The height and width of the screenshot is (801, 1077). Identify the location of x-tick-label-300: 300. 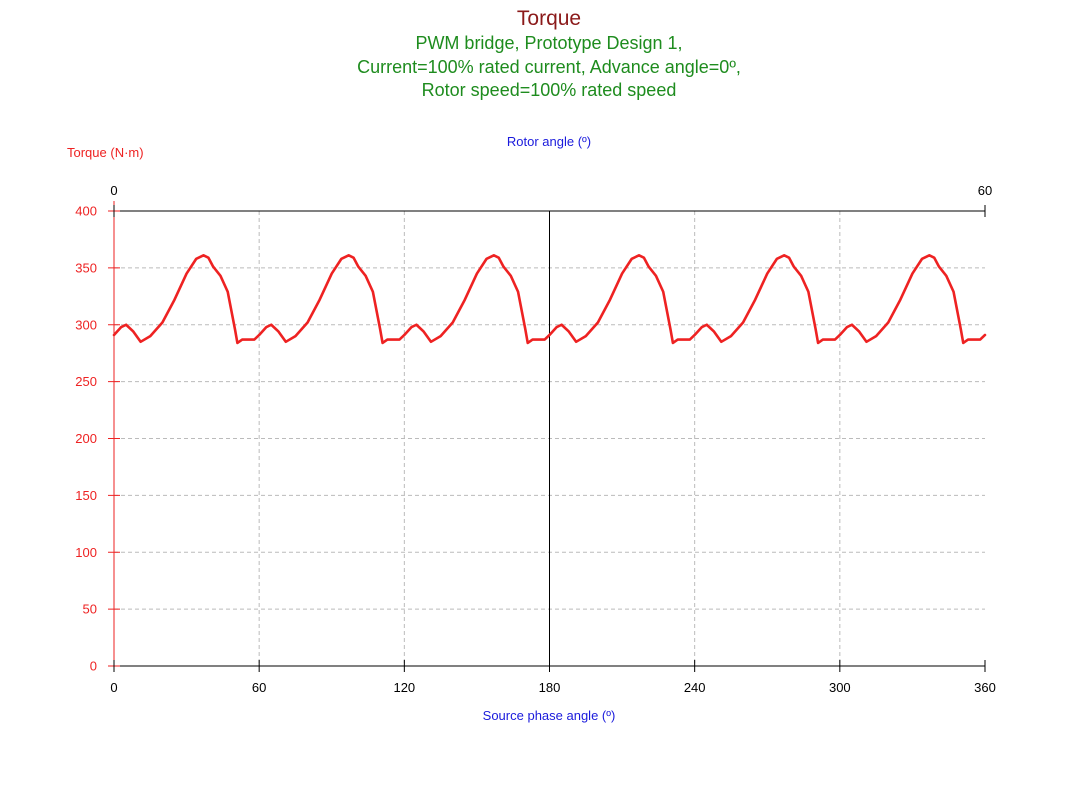
(840, 687).